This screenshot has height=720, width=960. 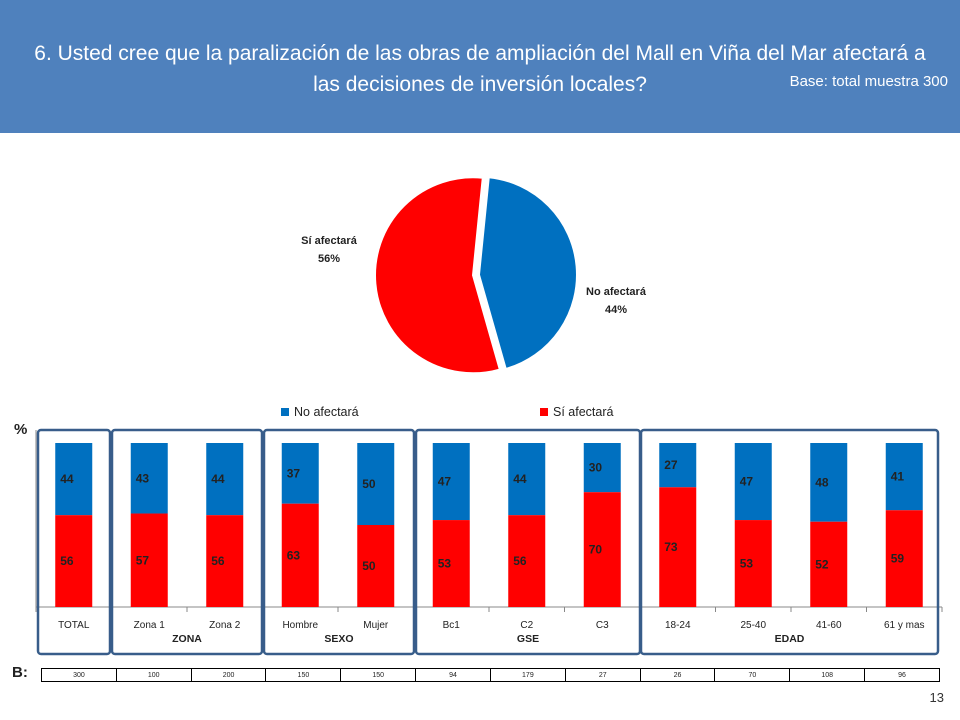 I want to click on legend-swatch-si, so click(x=544, y=412).